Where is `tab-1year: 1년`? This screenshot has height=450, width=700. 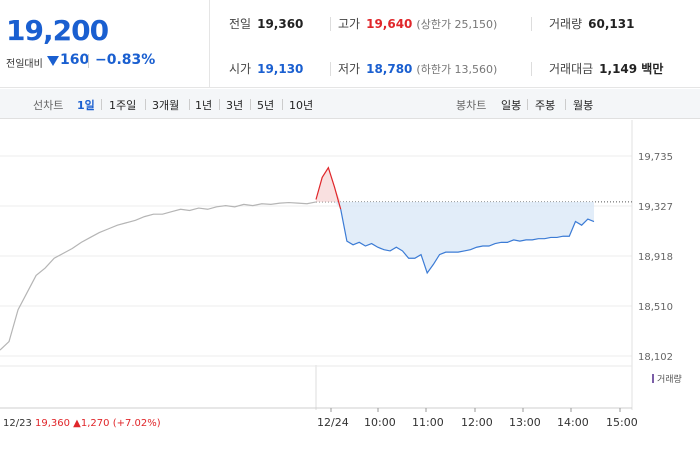 tab-1year: 1년 is located at coordinates (204, 105).